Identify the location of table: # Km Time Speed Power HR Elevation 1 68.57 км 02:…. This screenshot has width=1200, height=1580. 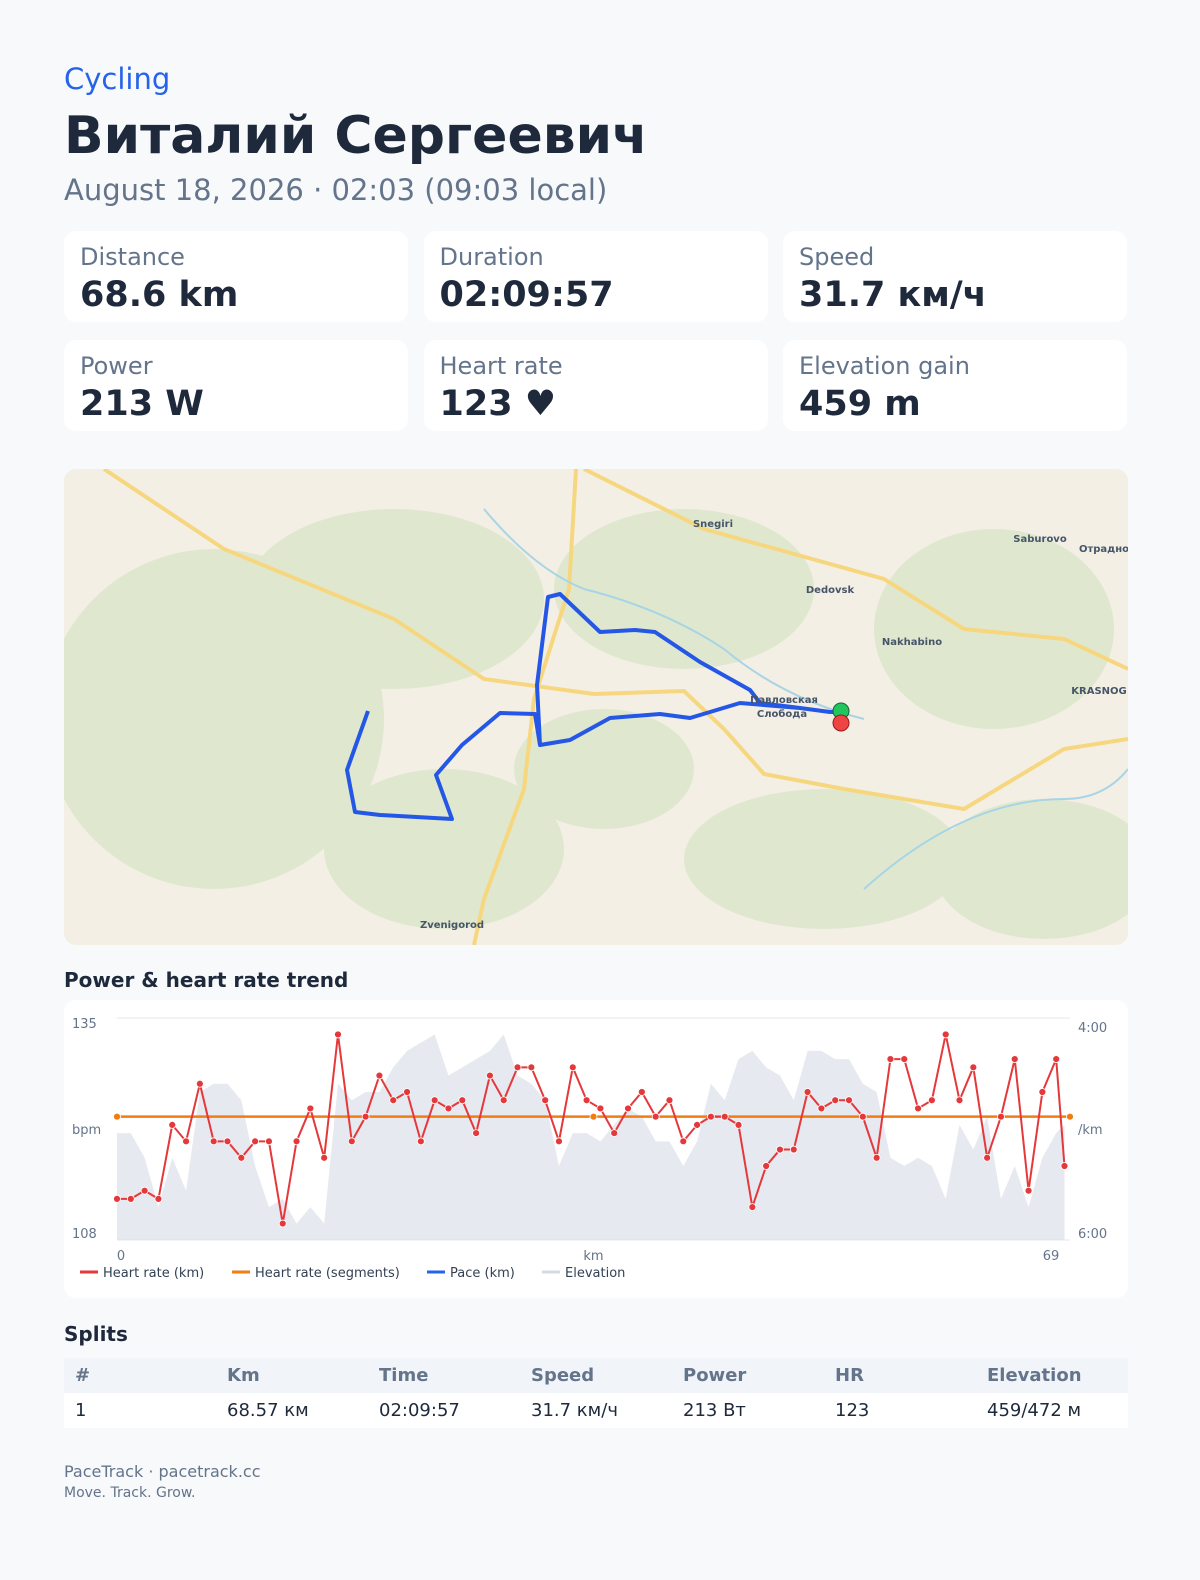
(596, 1393).